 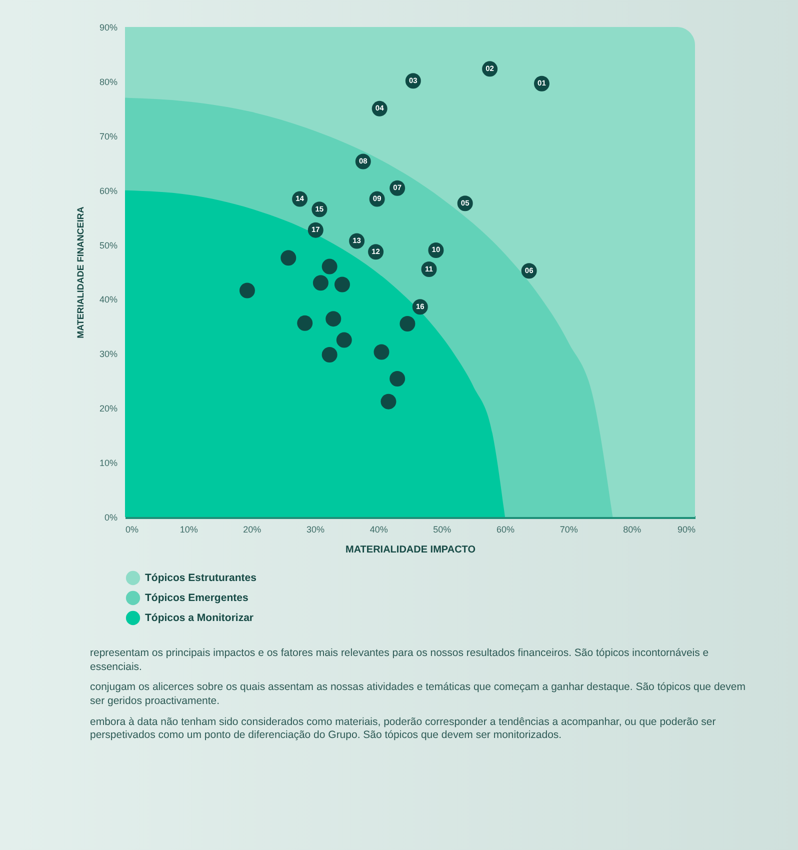 What do you see at coordinates (196, 598) in the screenshot?
I see `legend-label: Tópicos Emergentes` at bounding box center [196, 598].